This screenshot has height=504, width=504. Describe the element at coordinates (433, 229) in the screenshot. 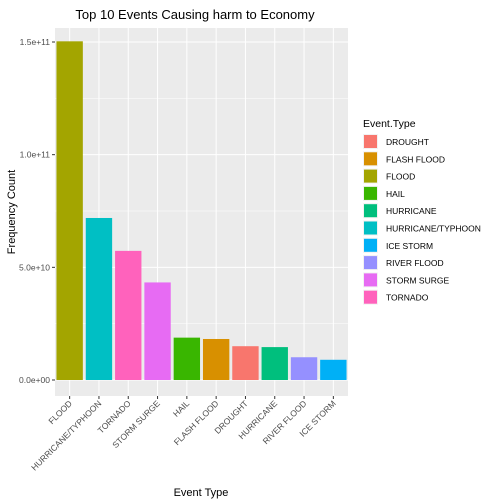

I see `legend-label: HURRICANE/TYPHOON` at that location.